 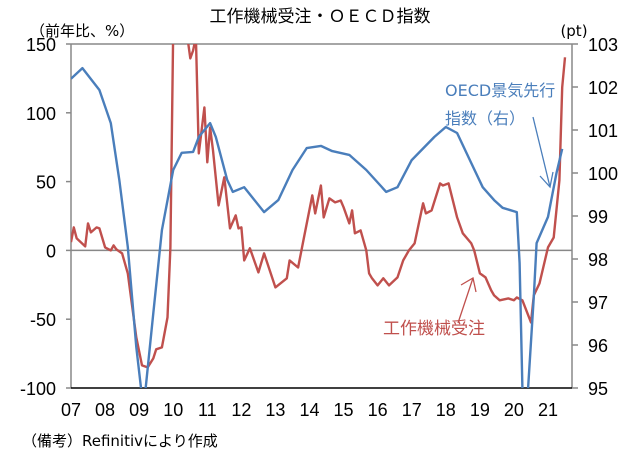 What do you see at coordinates (38, 389) in the screenshot?
I see `left-tick-label: -100` at bounding box center [38, 389].